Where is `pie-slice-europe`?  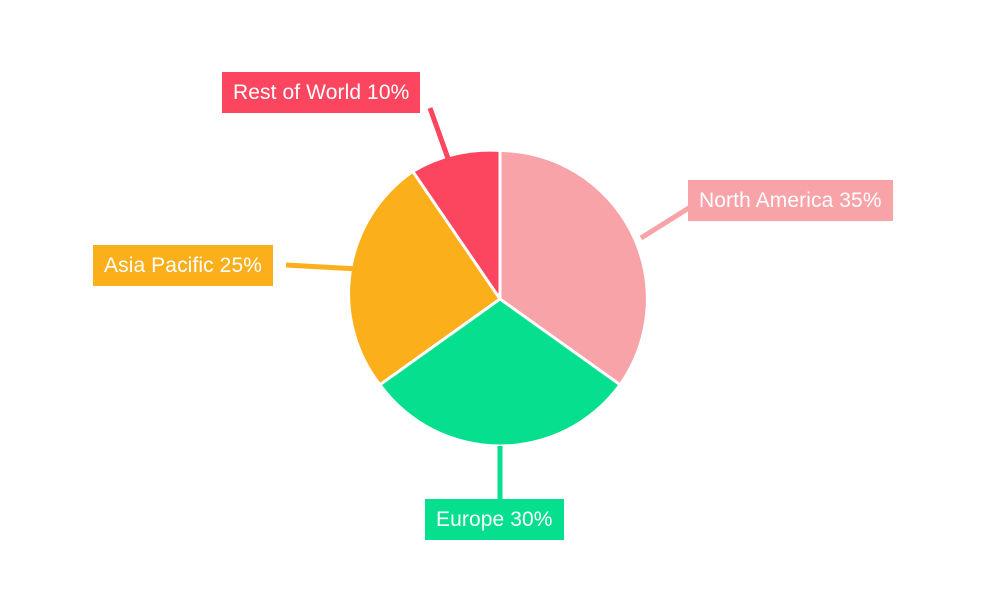
pie-slice-europe is located at coordinates (500, 372).